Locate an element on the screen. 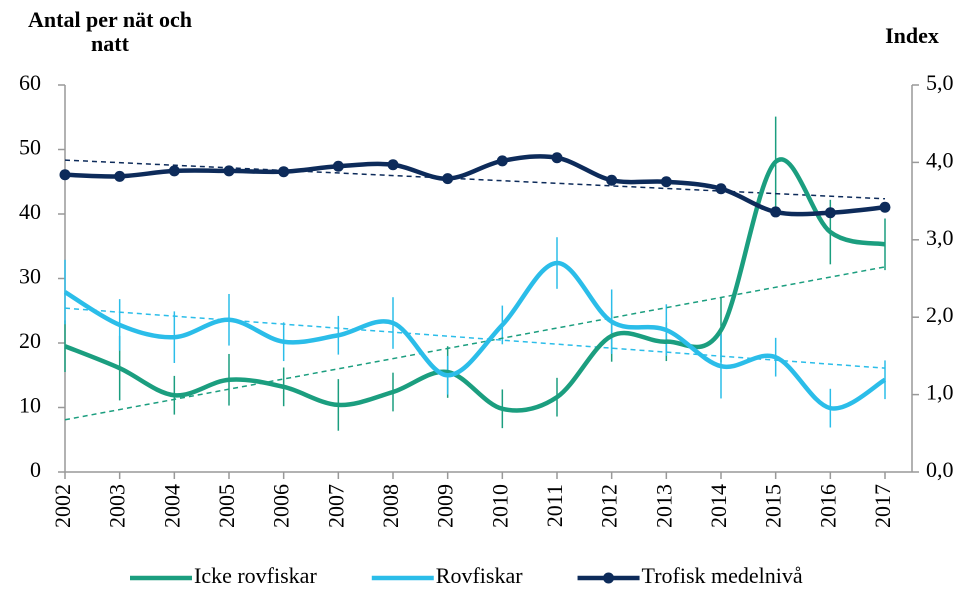 This screenshot has width=977, height=596. x-tick-label: 2007 is located at coordinates (335, 506).